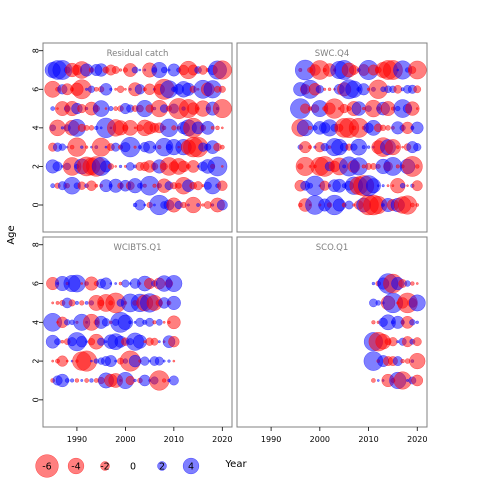 The image size is (480, 484). I want to click on y-tick-label: 2, so click(36, 166).